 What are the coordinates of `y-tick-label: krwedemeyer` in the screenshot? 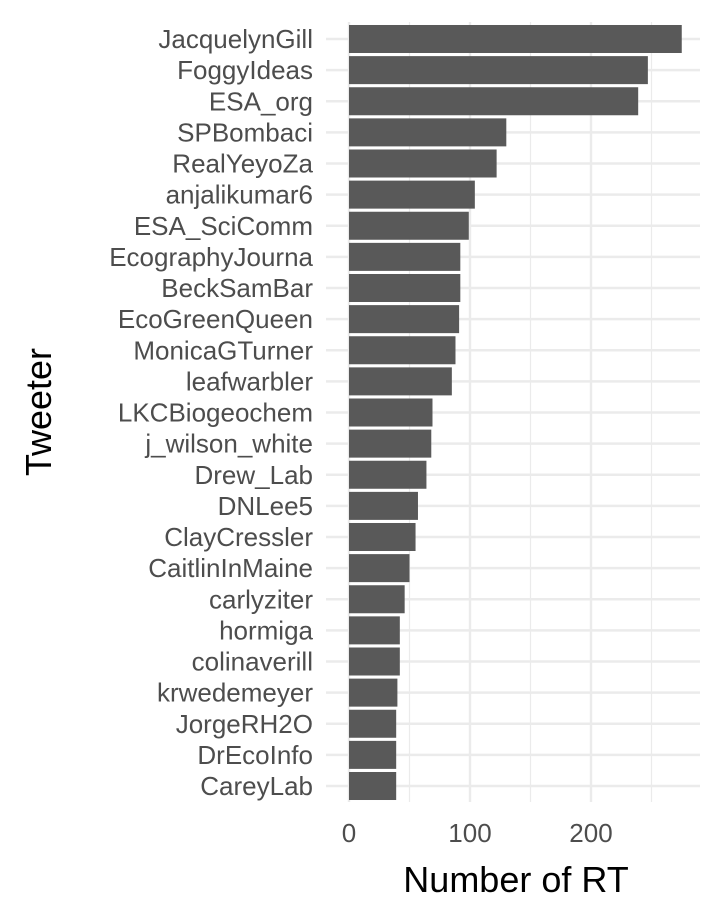 It's located at (235, 693).